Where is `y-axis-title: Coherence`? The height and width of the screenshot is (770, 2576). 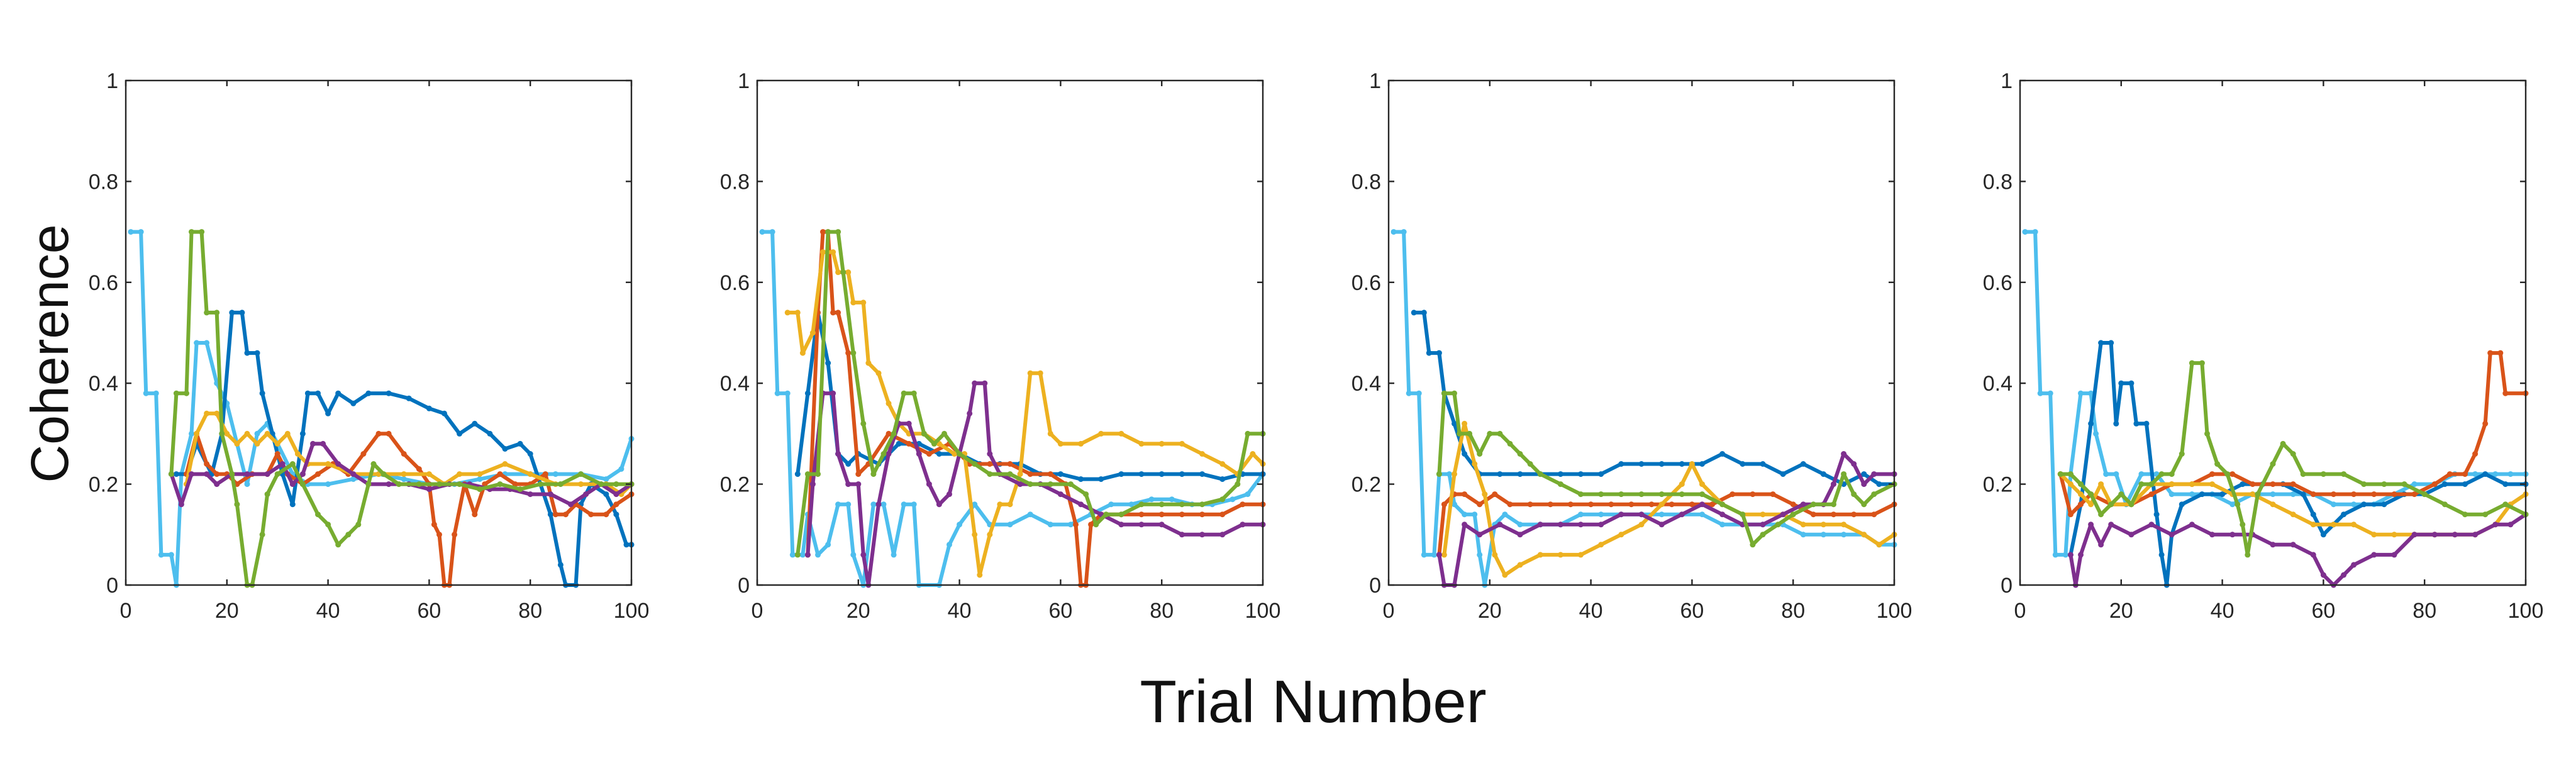
y-axis-title: Coherence is located at coordinates (49, 354).